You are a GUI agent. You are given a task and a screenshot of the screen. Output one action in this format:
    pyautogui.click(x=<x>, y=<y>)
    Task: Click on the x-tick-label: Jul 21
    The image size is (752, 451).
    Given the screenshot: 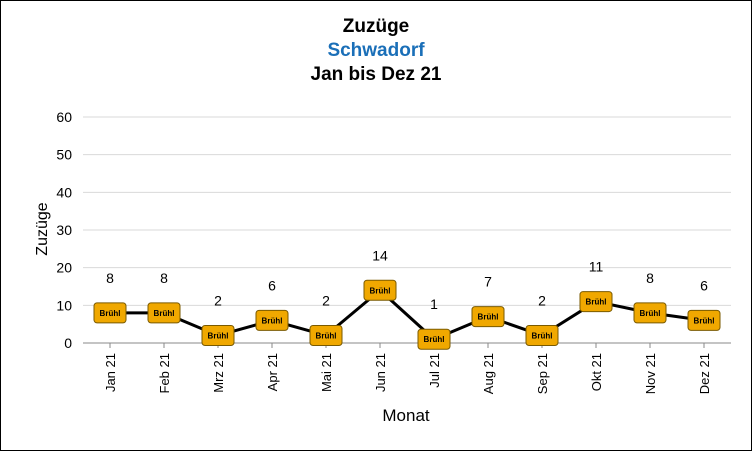 What is the action you would take?
    pyautogui.click(x=434, y=370)
    